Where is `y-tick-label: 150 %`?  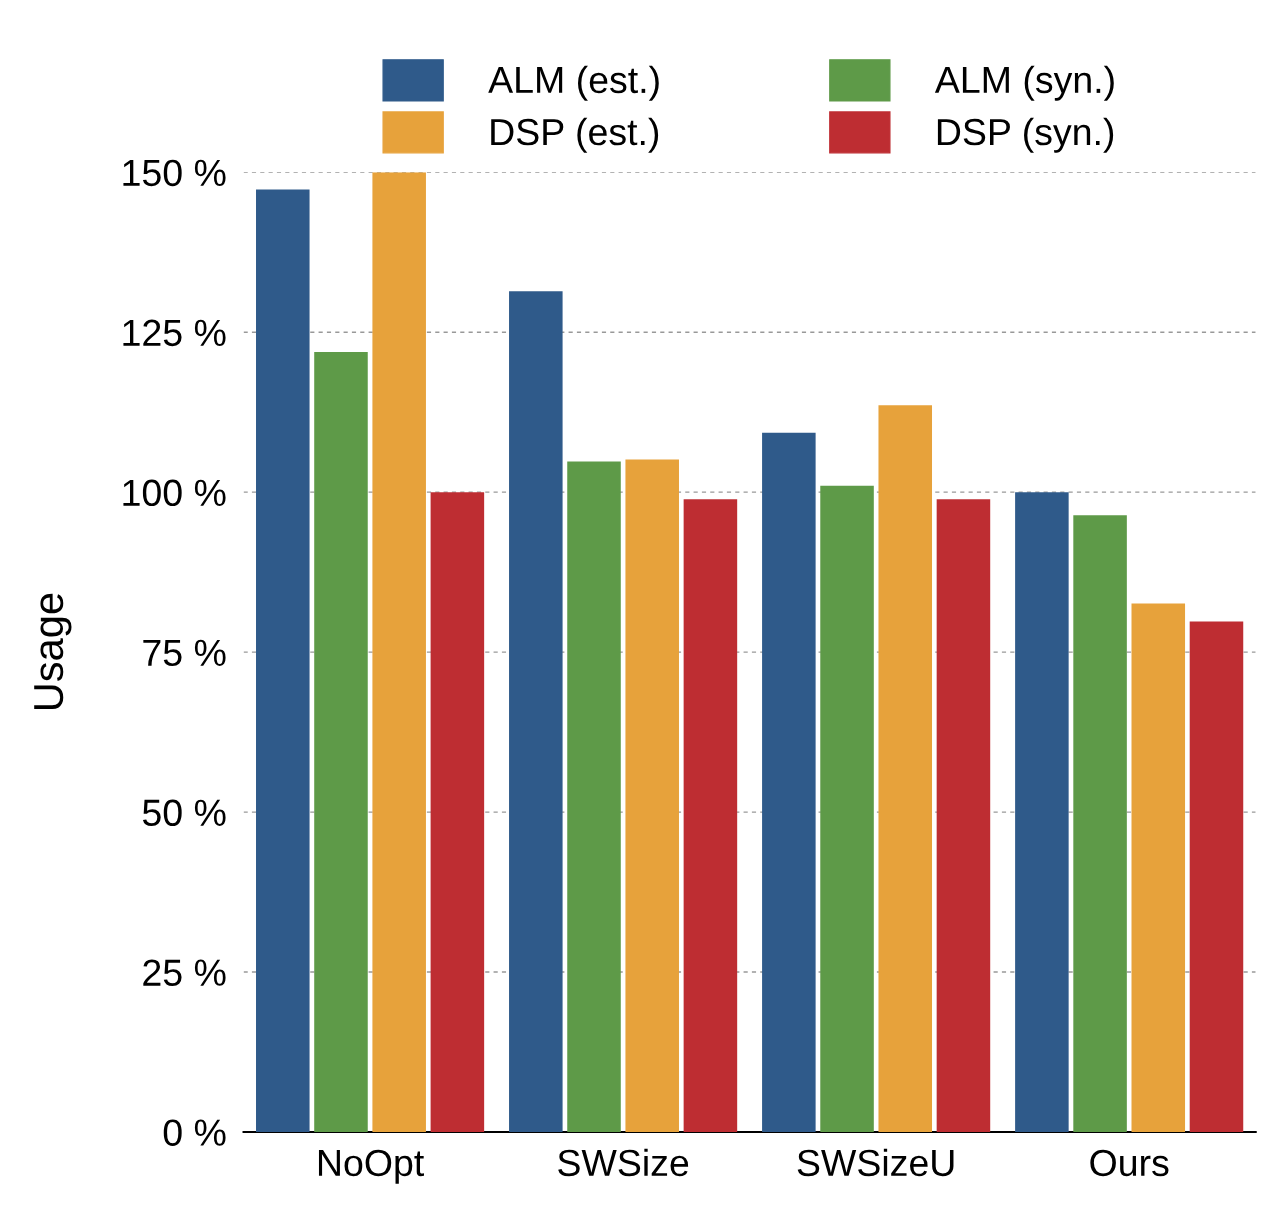 y-tick-label: 150 % is located at coordinates (174, 173).